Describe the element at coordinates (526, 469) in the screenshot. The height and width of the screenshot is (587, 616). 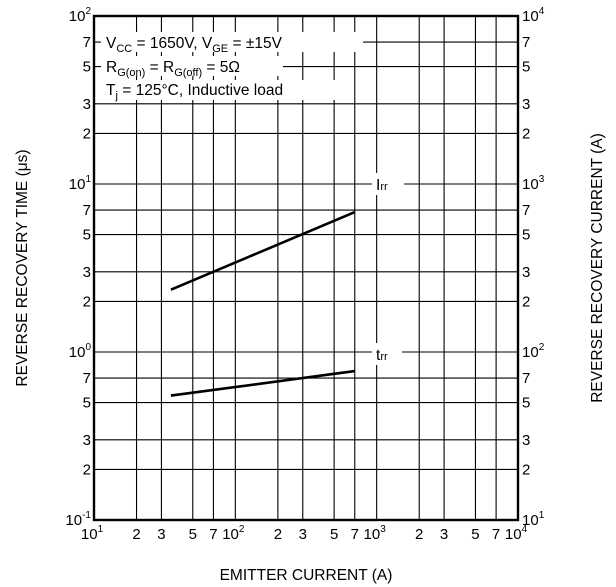
I see `y-right-tick-label-1: 2` at that location.